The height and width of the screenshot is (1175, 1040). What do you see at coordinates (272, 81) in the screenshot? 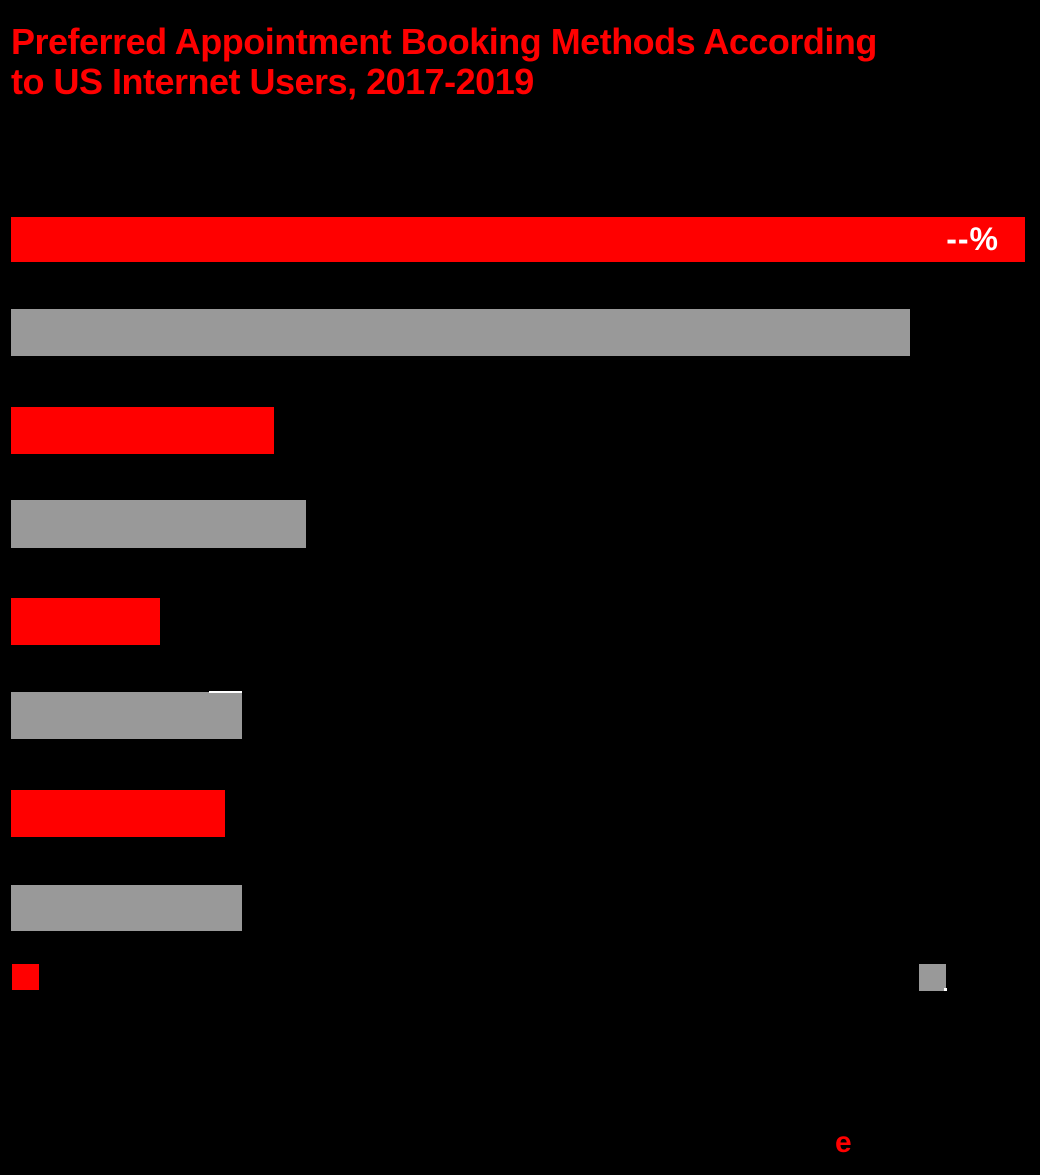
I see `chart-title-line-2: to US Internet Users, 2017-2019` at bounding box center [272, 81].